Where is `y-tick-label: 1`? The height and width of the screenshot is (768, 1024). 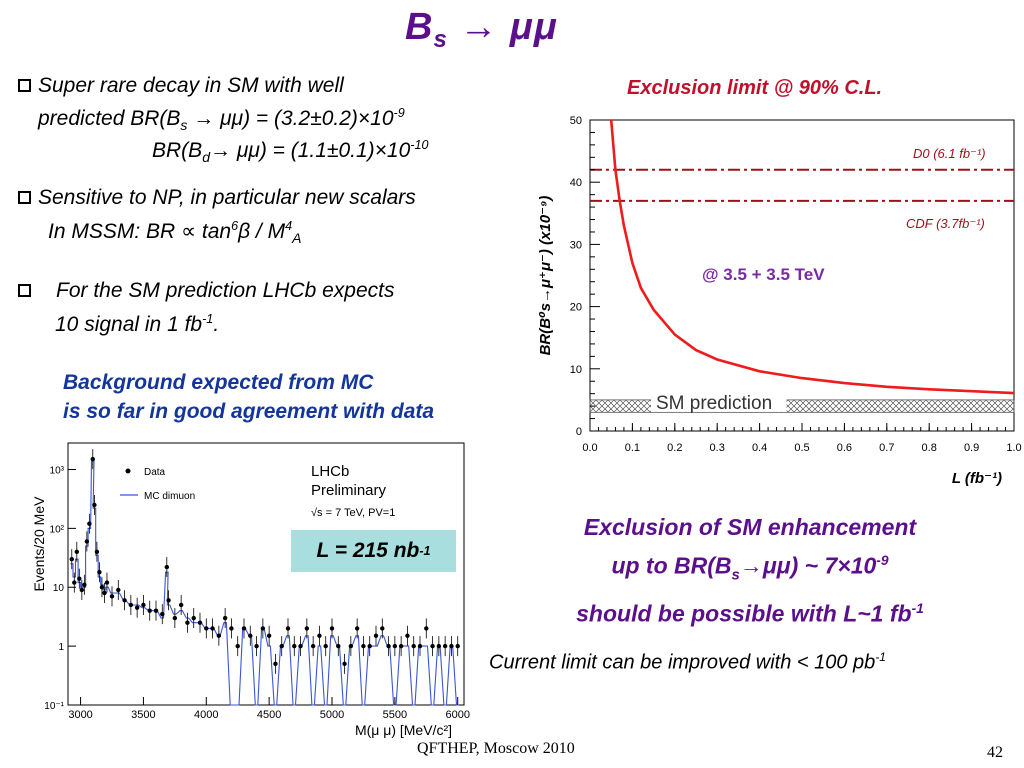
y-tick-label: 1 is located at coordinates (61, 647).